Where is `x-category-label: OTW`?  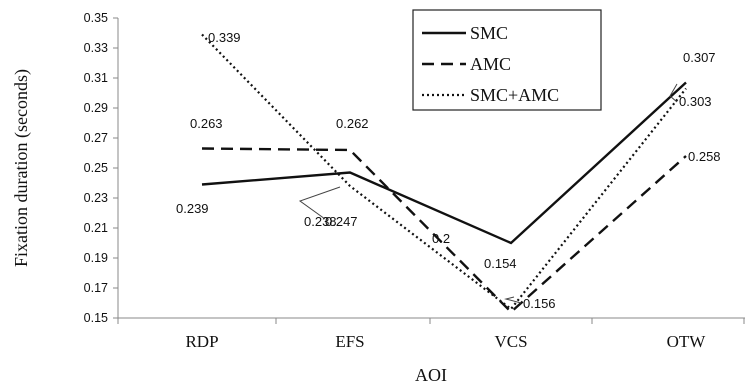 x-category-label: OTW is located at coordinates (687, 341).